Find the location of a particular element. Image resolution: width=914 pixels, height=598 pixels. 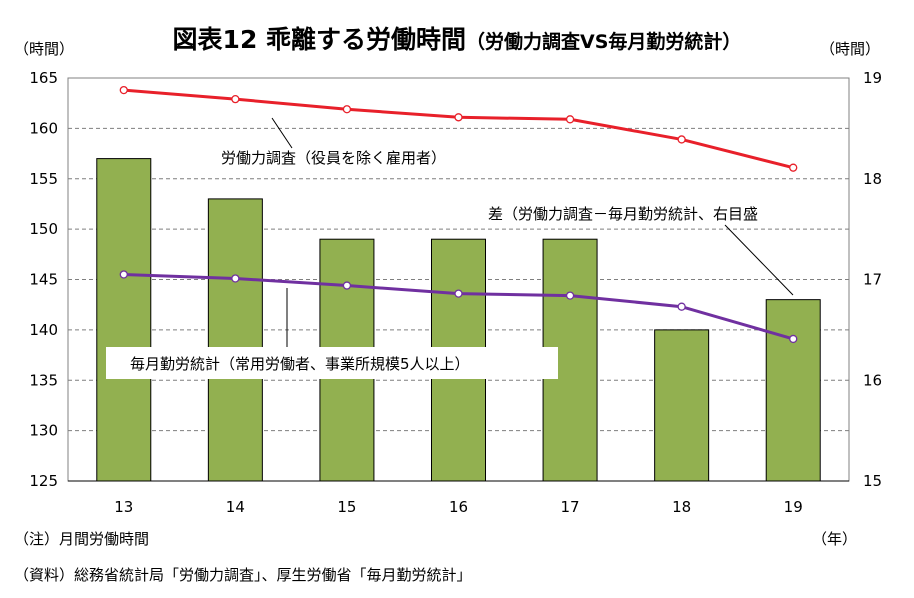

leader-lfs is located at coordinates (282, 133).